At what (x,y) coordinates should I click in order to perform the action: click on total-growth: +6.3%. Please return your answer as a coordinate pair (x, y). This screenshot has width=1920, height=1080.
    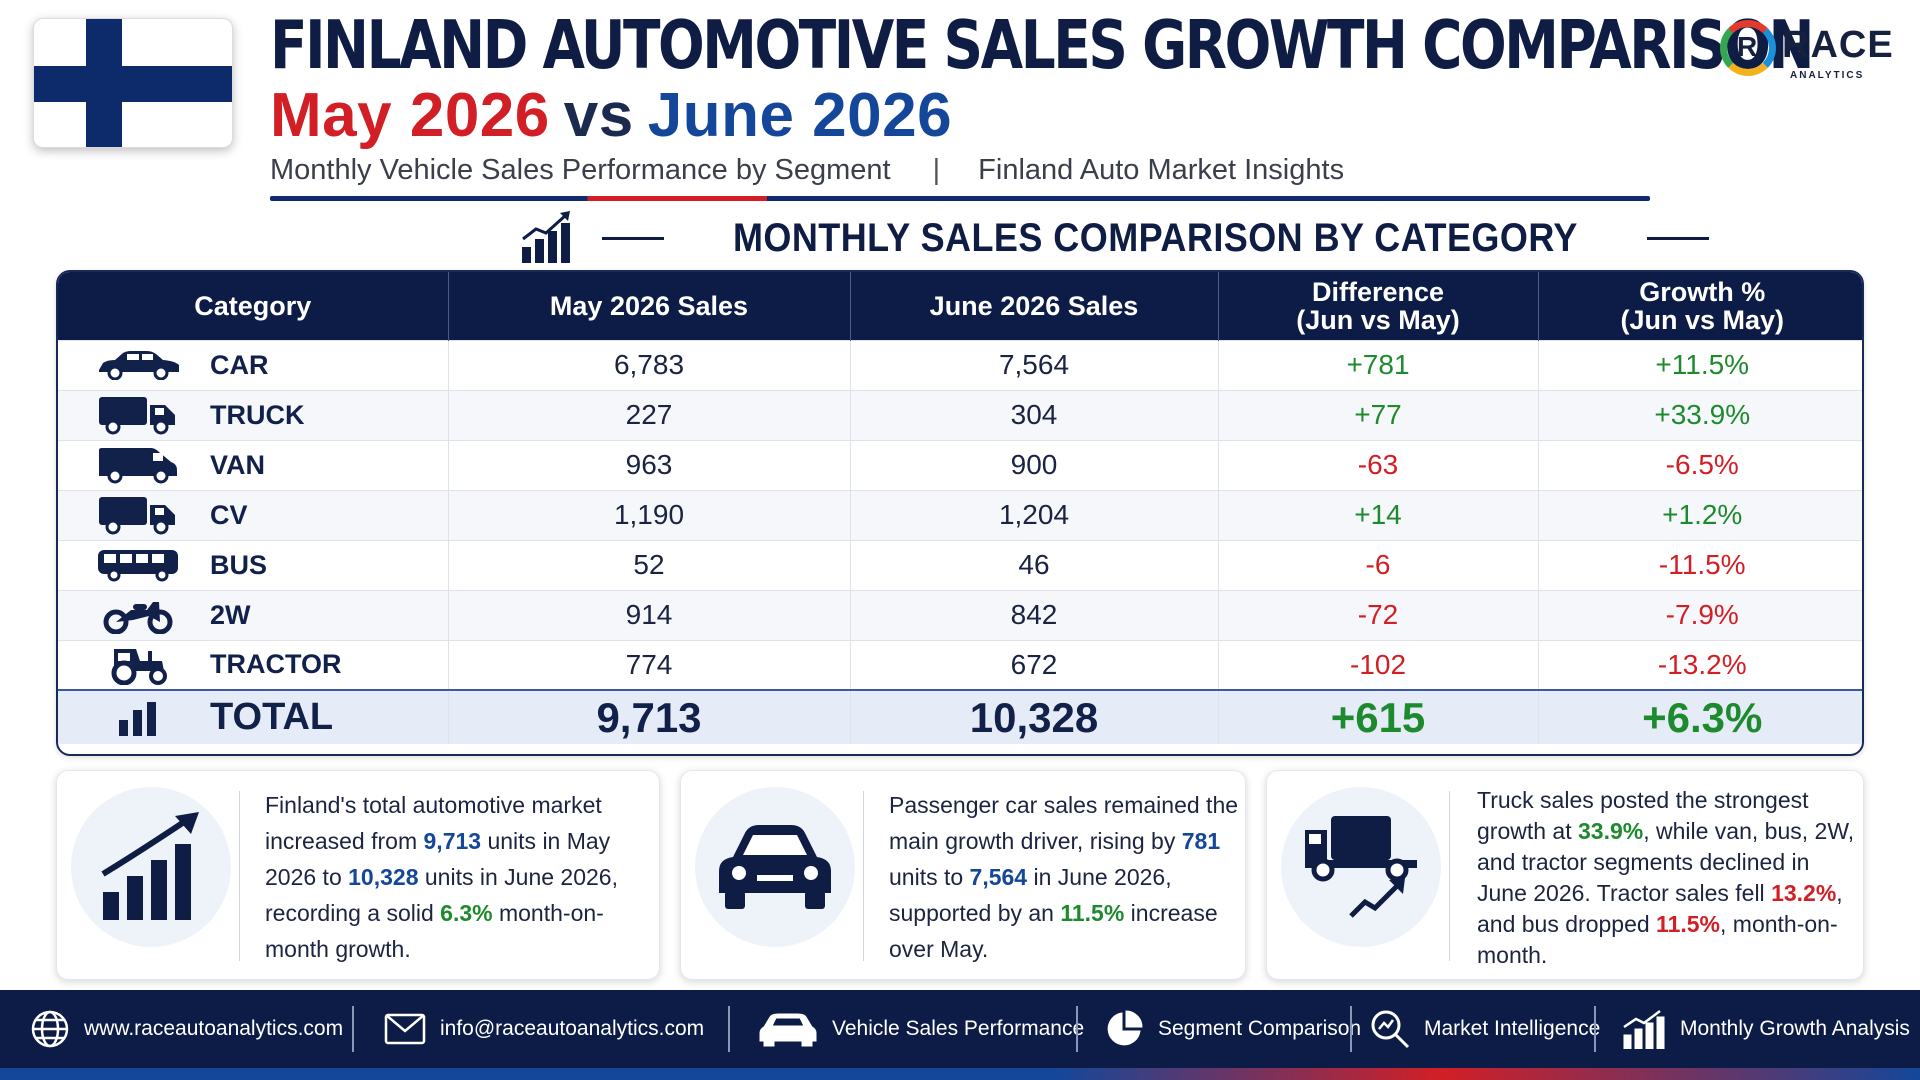
    Looking at the image, I should click on (1700, 716).